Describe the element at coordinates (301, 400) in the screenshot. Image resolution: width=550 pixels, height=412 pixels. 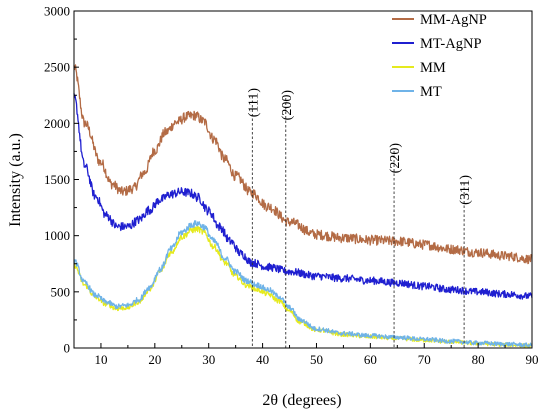
I see `x-axis-label: 2θ (degrees)` at that location.